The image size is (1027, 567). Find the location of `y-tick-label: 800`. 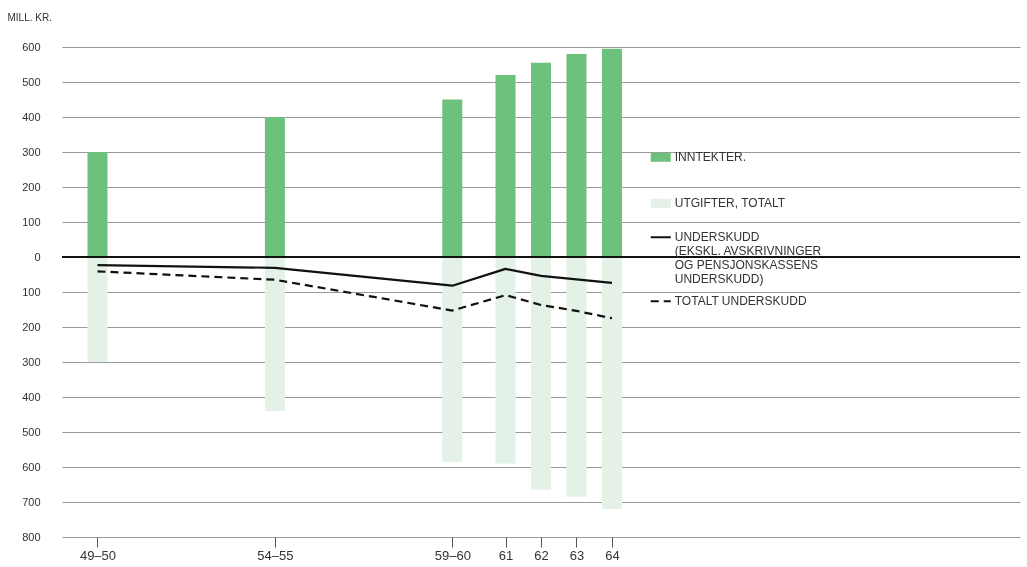

y-tick-label: 800 is located at coordinates (31, 536).